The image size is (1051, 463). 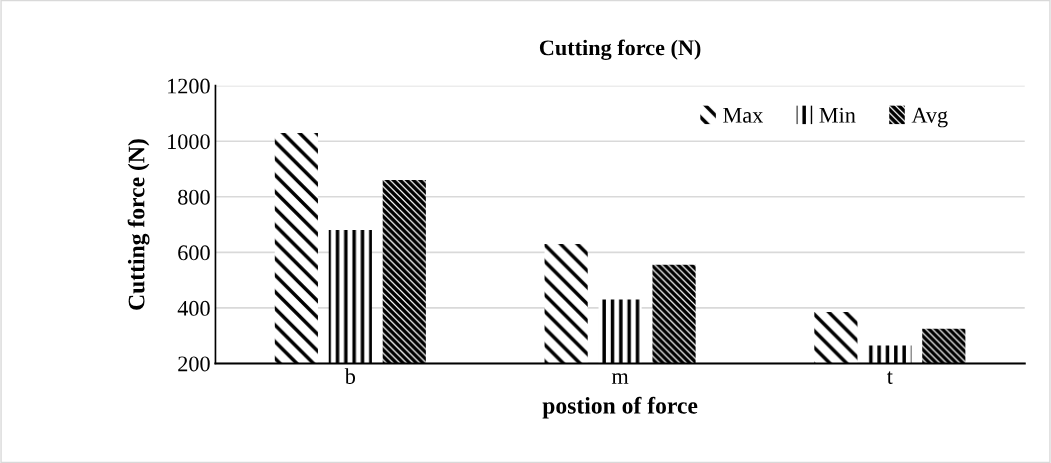 I want to click on y-tick-label: 200, so click(x=194, y=364).